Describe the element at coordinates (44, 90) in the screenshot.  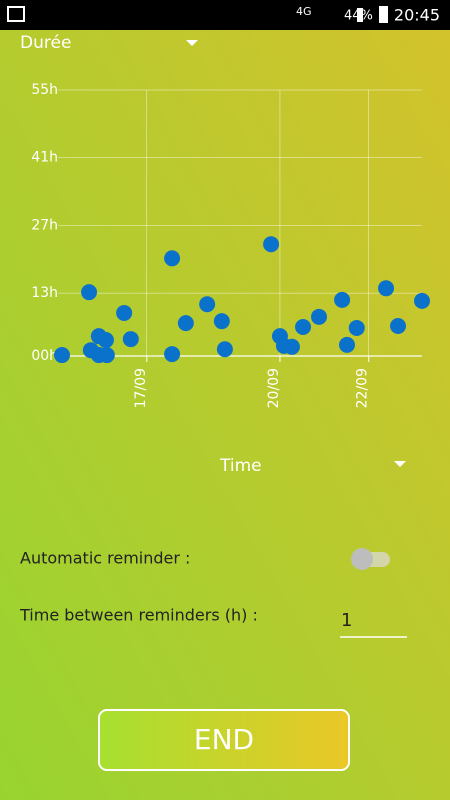
I see `y-tick-label: 55h` at that location.